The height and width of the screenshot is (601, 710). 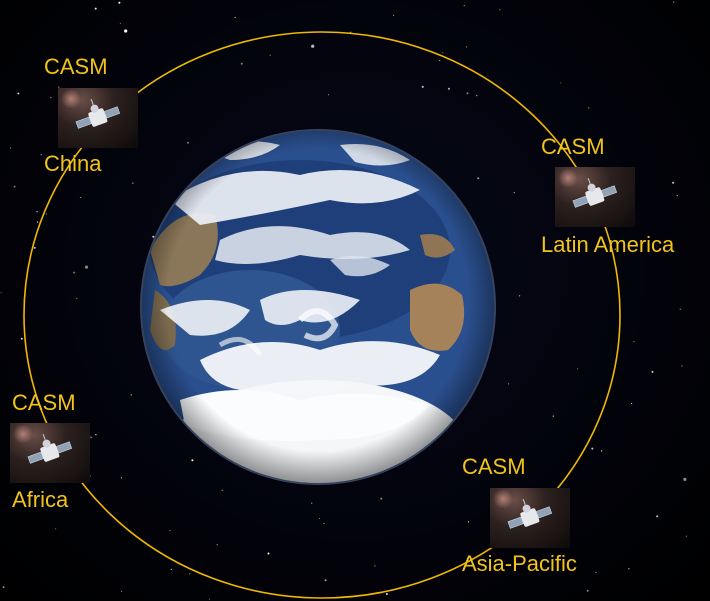 What do you see at coordinates (40, 500) in the screenshot?
I see `region-label-africa: Africa` at bounding box center [40, 500].